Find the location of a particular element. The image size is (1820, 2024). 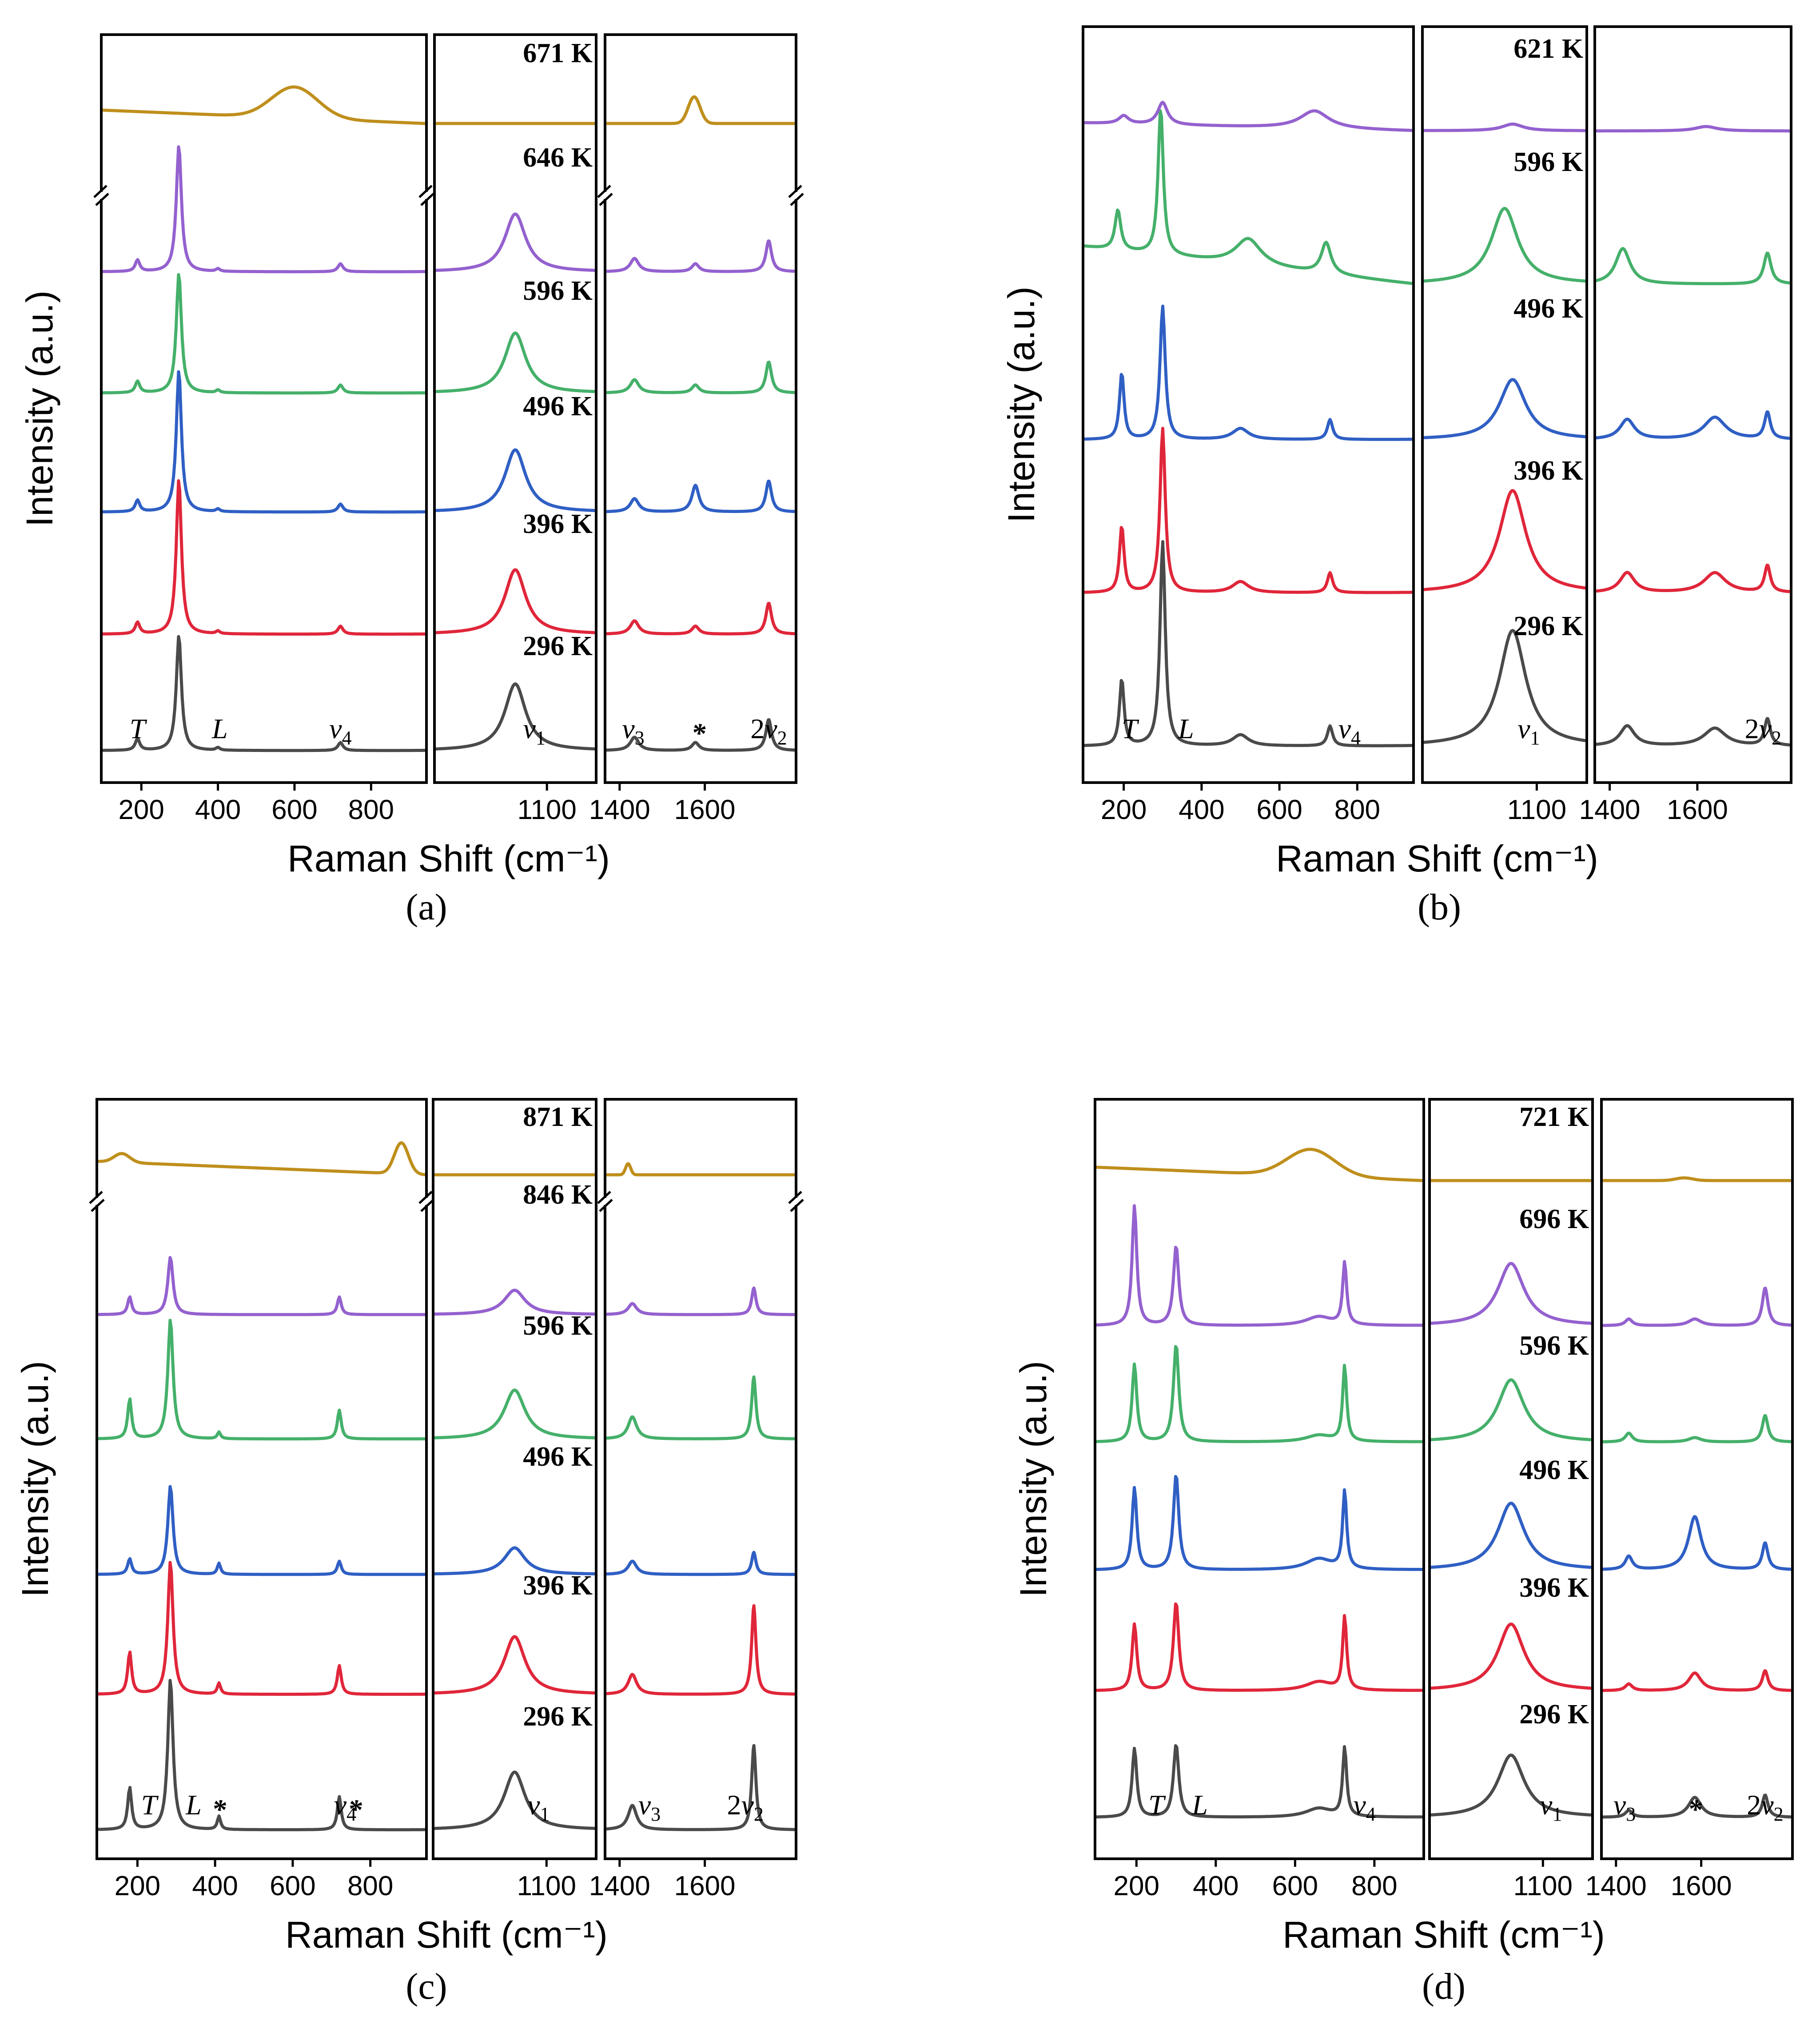

series-296-K is located at coordinates (1443, 1781).